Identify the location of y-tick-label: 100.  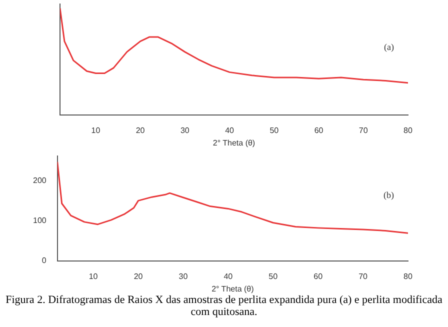
(39, 220).